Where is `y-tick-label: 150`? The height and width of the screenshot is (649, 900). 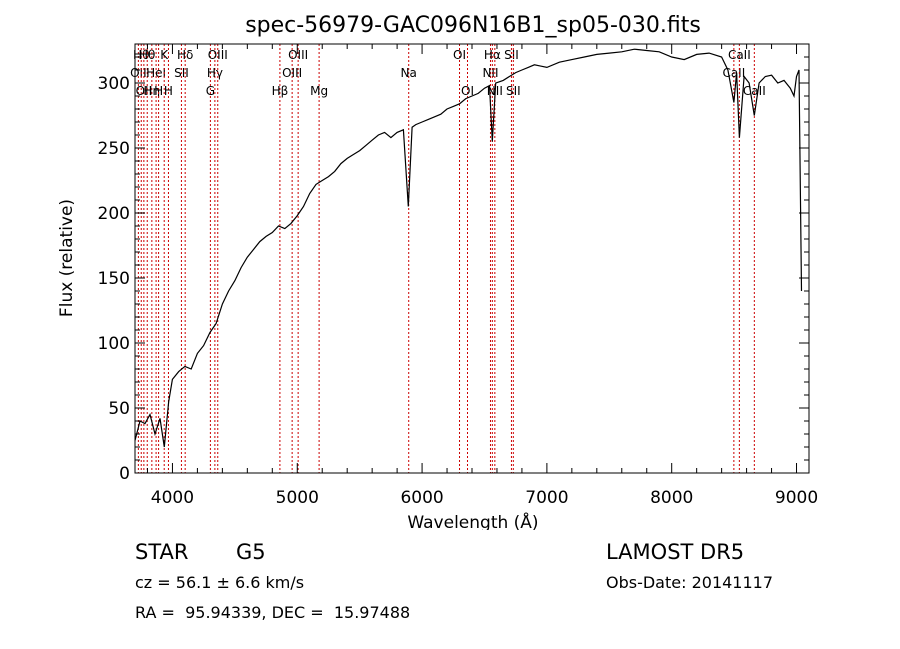
y-tick-label: 150 is located at coordinates (114, 279).